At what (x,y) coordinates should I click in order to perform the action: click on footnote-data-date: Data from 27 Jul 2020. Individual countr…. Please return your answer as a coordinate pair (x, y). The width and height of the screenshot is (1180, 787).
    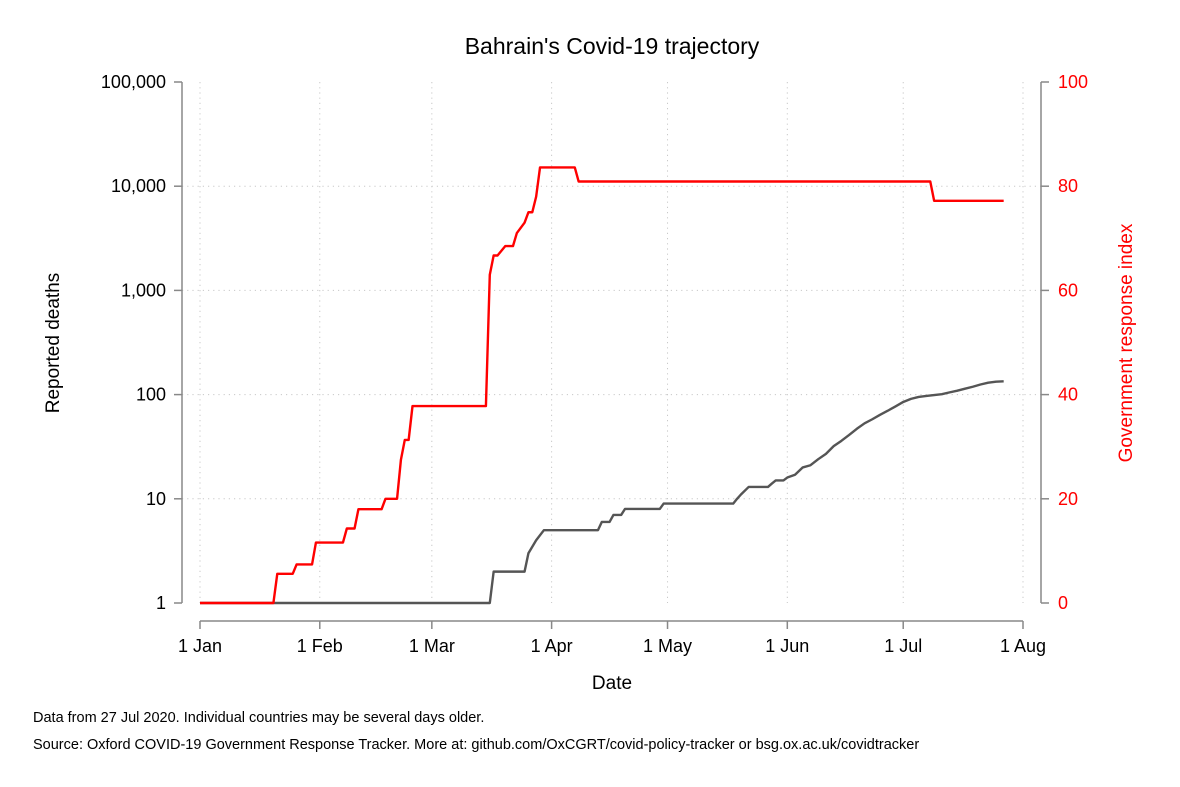
    Looking at the image, I should click on (259, 718).